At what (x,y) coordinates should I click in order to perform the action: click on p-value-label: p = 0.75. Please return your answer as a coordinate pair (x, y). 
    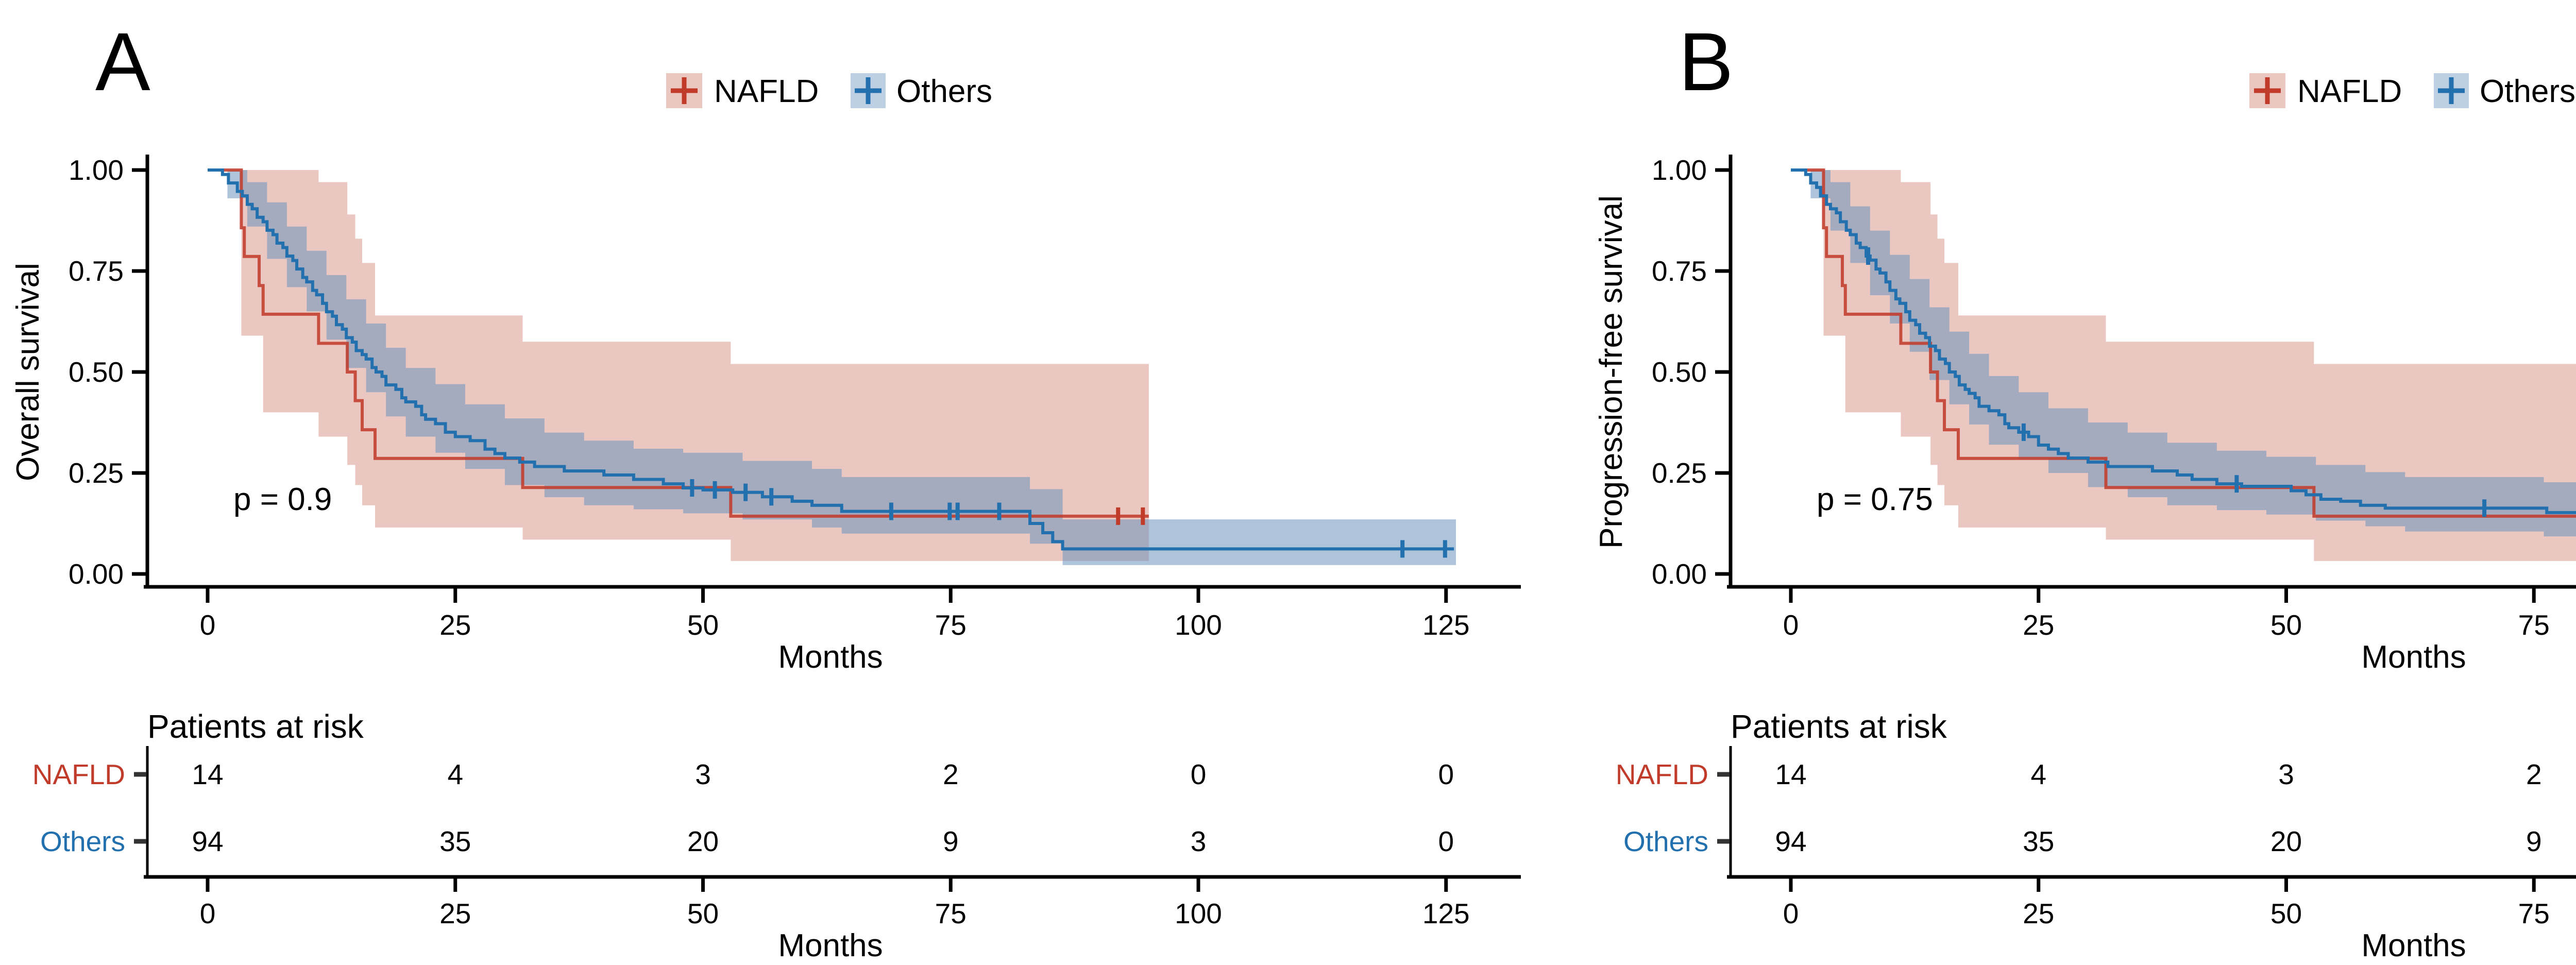
    Looking at the image, I should click on (1875, 499).